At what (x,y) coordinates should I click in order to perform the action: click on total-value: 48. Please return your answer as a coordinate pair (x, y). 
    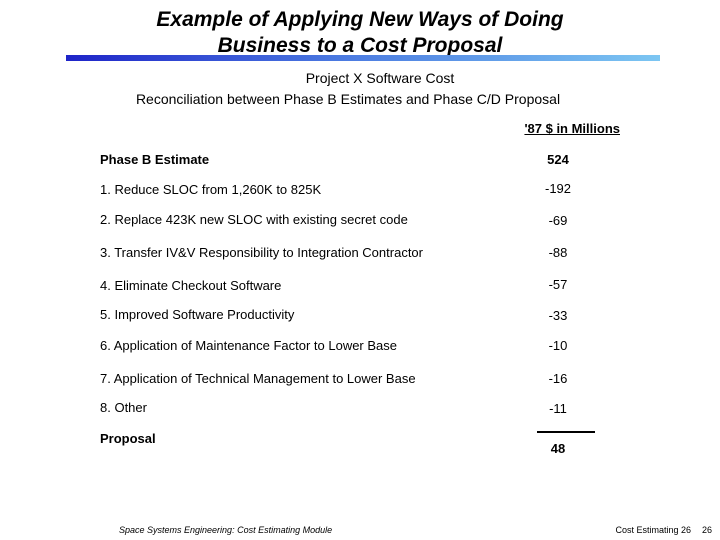
    Looking at the image, I should click on (558, 448).